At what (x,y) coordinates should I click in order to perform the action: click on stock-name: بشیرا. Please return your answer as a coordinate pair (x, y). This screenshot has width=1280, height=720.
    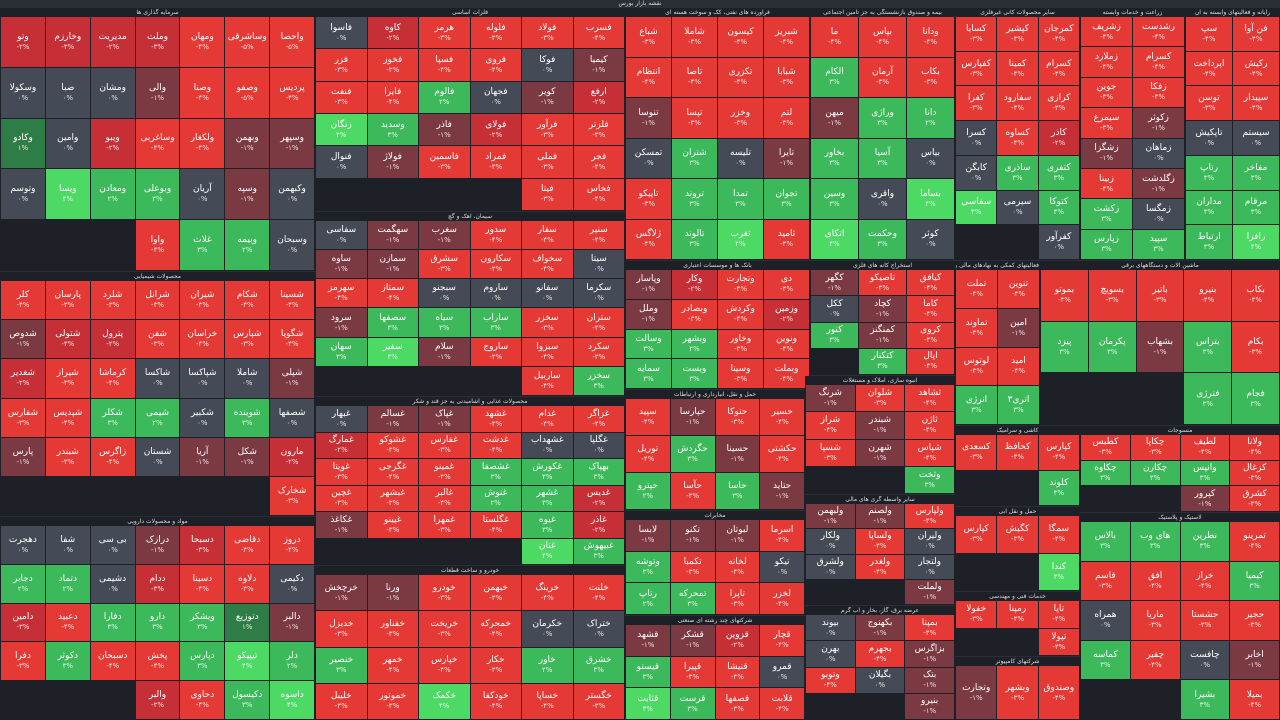
    Looking at the image, I should click on (1205, 694).